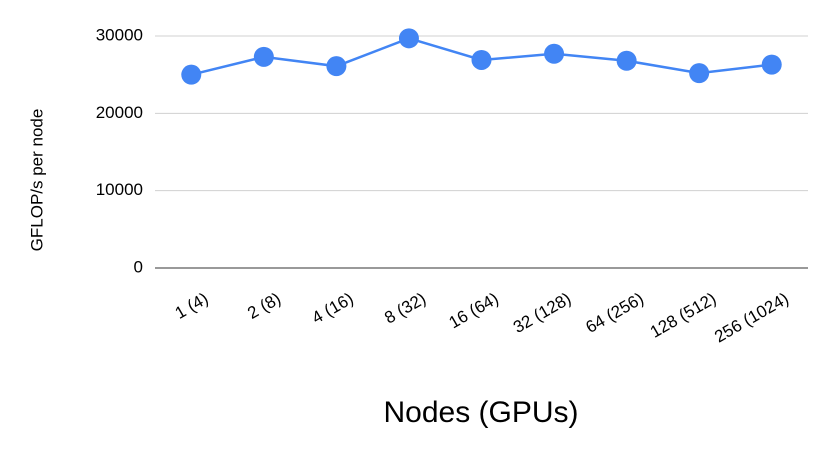 The height and width of the screenshot is (455, 830). I want to click on x-tick-label: 1 (4), so click(192, 306).